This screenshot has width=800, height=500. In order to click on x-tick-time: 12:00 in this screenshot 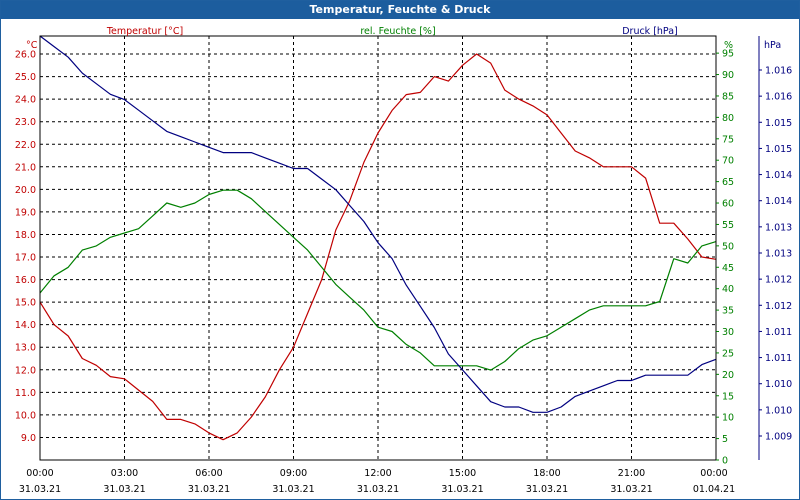, I will do `click(377, 473)`.